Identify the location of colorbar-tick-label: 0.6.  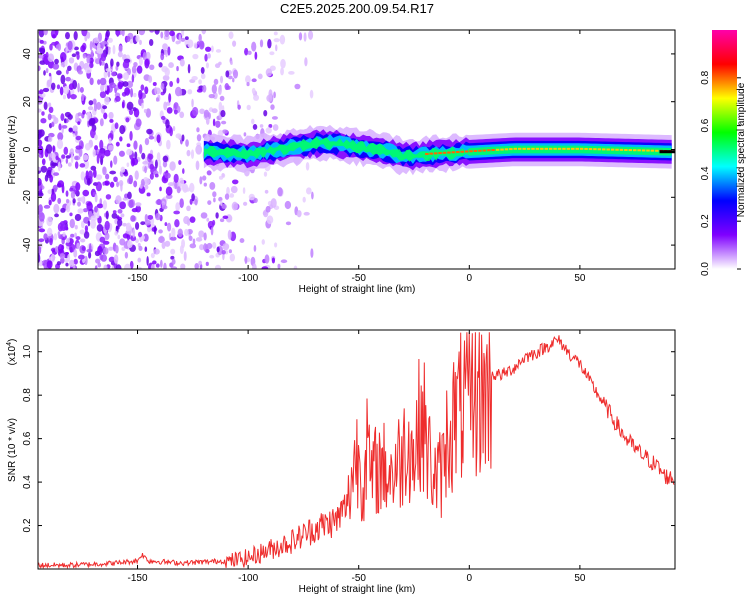
(705, 125).